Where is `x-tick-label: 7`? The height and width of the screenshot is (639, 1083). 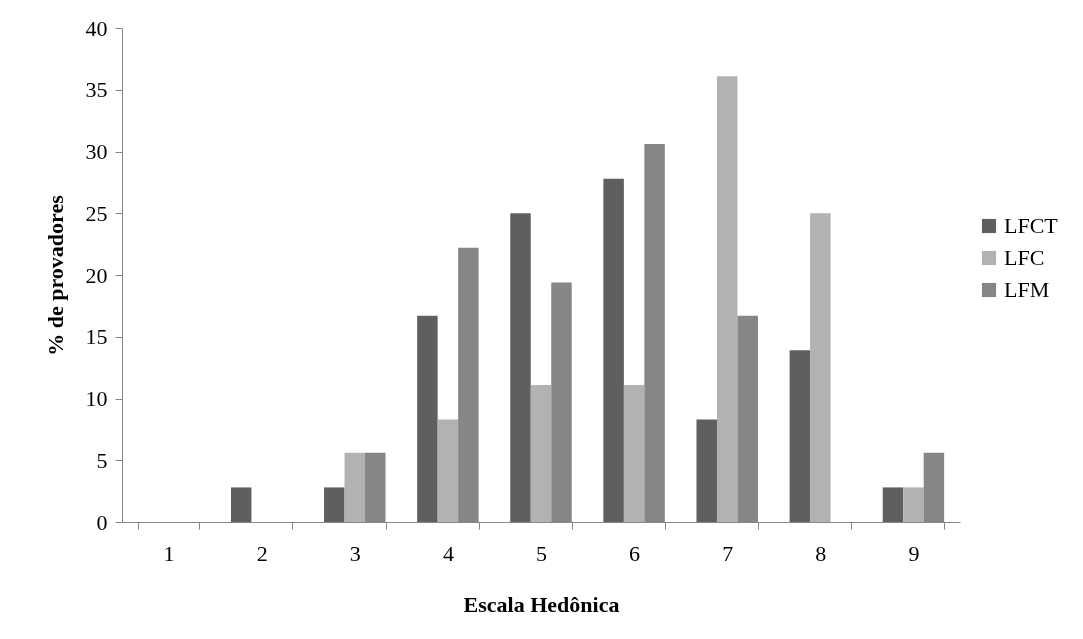 x-tick-label: 7 is located at coordinates (728, 553).